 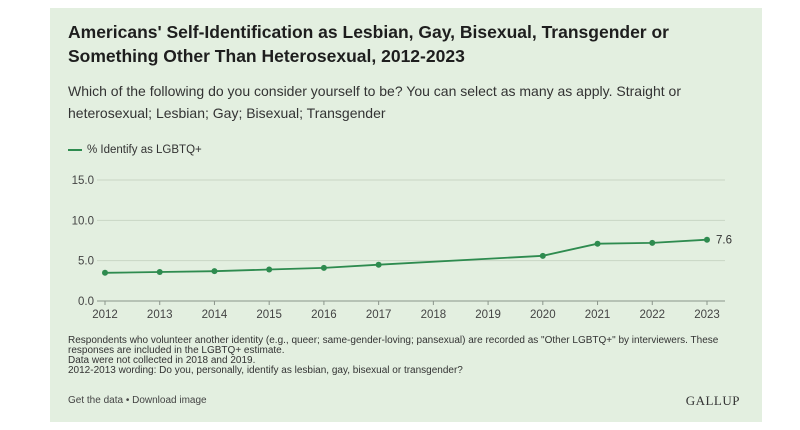 I want to click on x-tick-label: 2019, so click(x=488, y=315).